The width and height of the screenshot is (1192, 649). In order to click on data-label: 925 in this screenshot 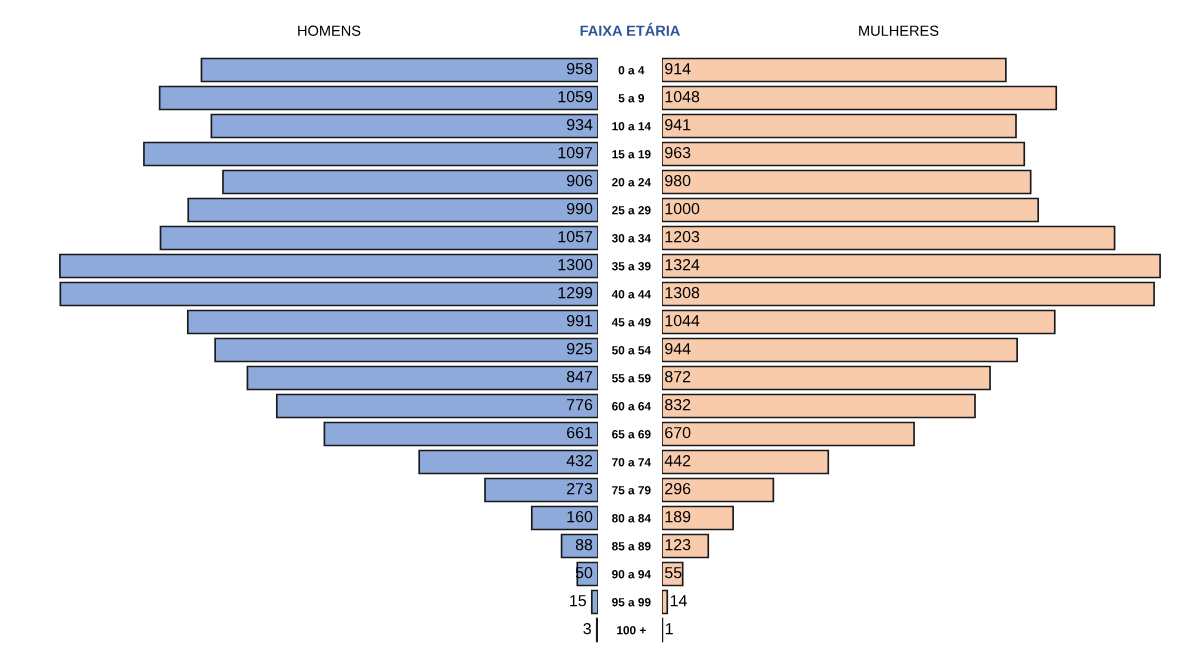, I will do `click(579, 348)`.